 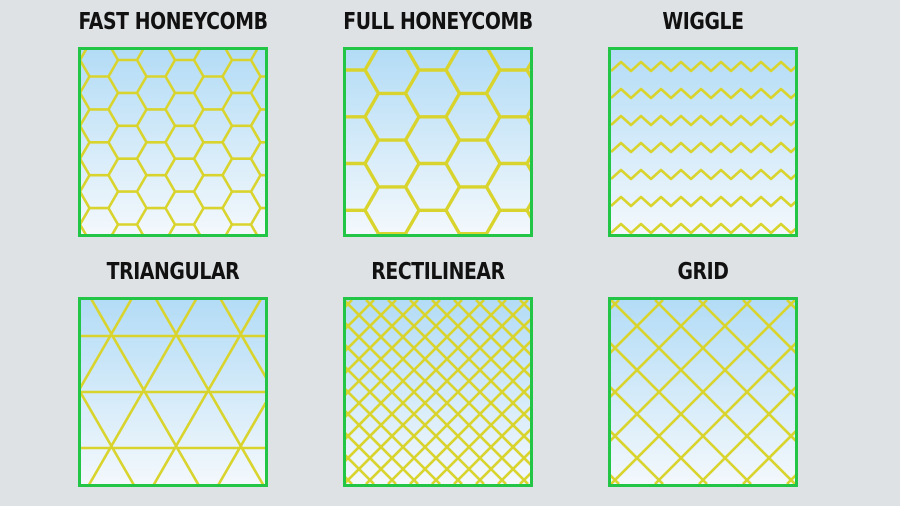 I want to click on grid-pattern, so click(x=703, y=392).